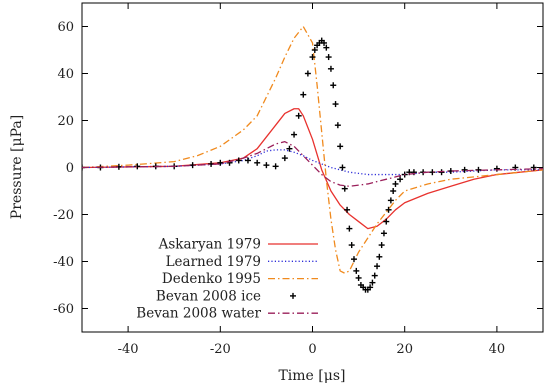 This screenshot has width=544, height=388. Describe the element at coordinates (404, 349) in the screenshot. I see `x-tick-label: 20` at that location.